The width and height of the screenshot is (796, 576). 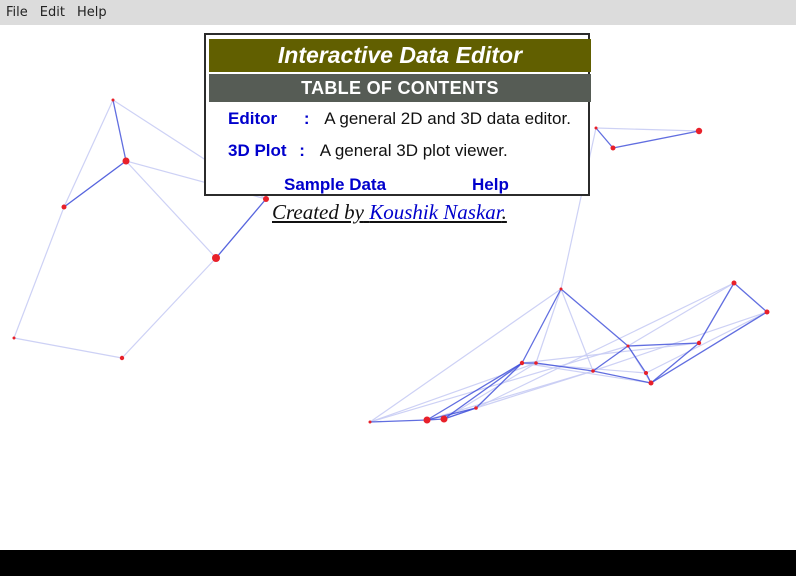 What do you see at coordinates (447, 118) in the screenshot?
I see `row-description: A general 2D and 3D data editor.` at bounding box center [447, 118].